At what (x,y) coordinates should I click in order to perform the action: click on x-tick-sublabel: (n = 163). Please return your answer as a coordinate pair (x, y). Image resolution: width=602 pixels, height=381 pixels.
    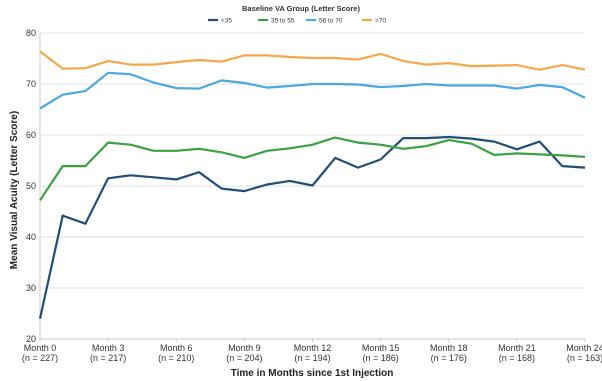
    Looking at the image, I should click on (584, 358).